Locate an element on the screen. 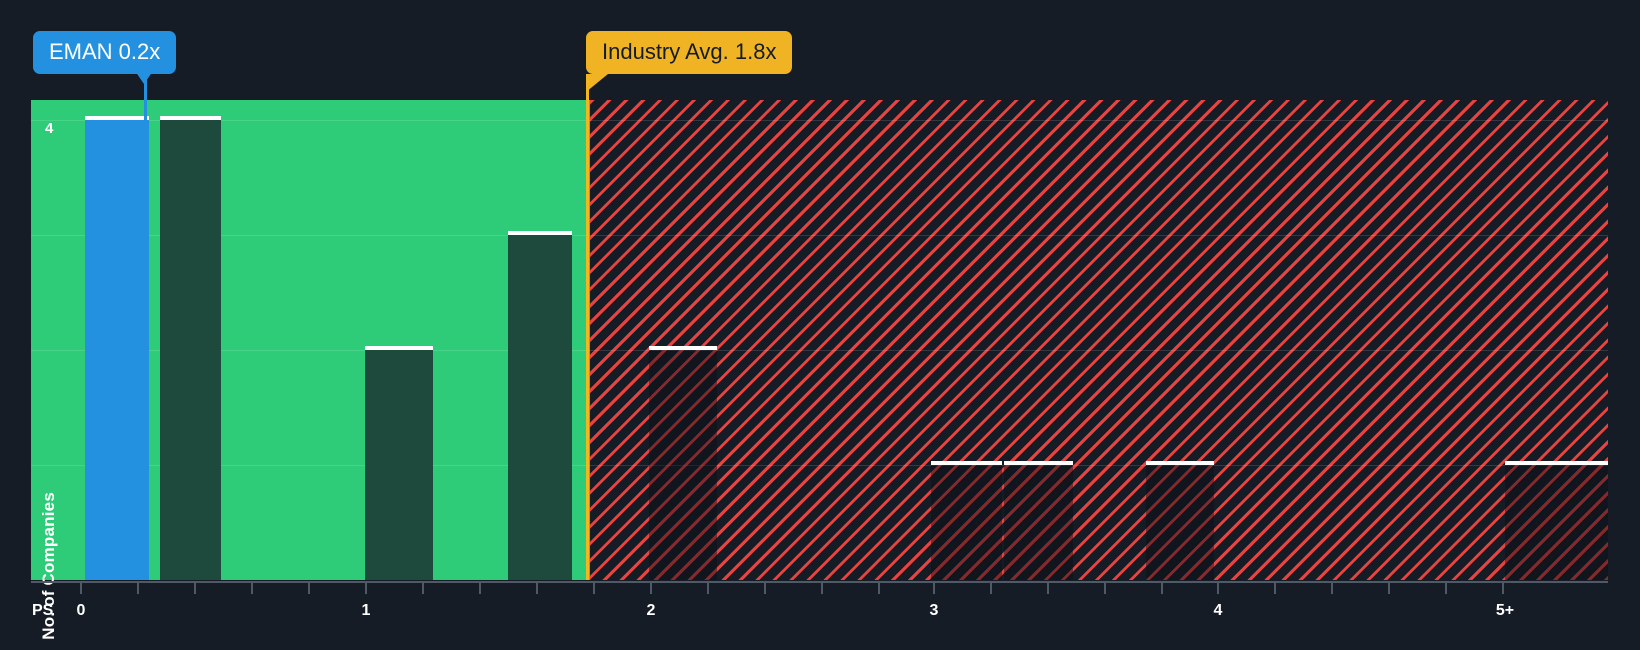 This screenshot has height=650, width=1640. industry-avg-marker-stem is located at coordinates (587, 87).